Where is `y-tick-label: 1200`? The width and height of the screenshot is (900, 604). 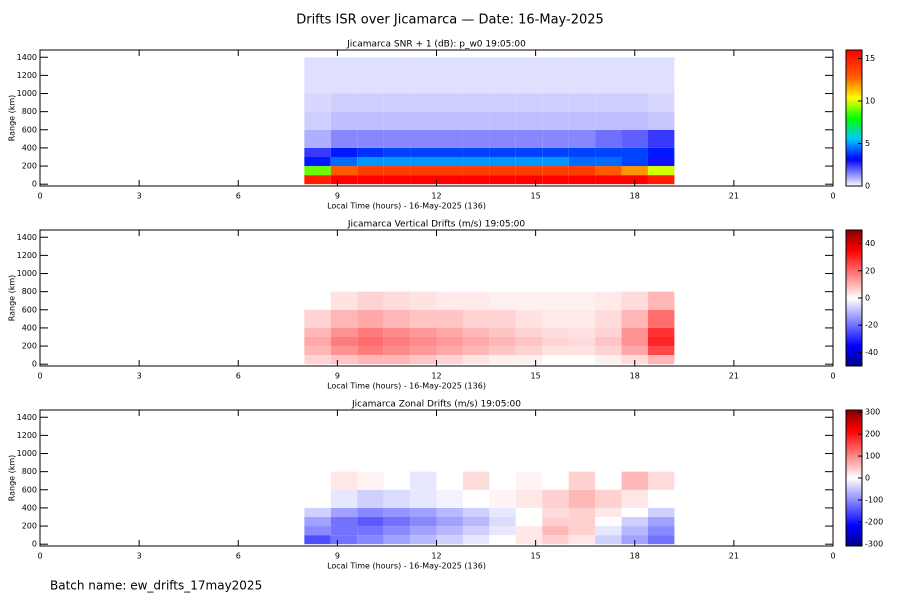
y-tick-label: 1200 is located at coordinates (27, 75).